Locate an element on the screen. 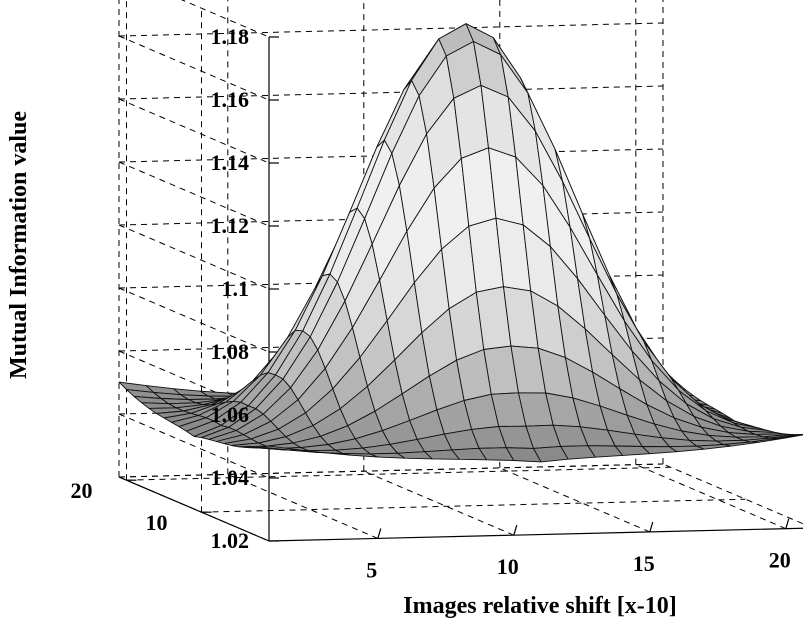 The height and width of the screenshot is (618, 803). y-tick-label: 10 is located at coordinates (157, 522).